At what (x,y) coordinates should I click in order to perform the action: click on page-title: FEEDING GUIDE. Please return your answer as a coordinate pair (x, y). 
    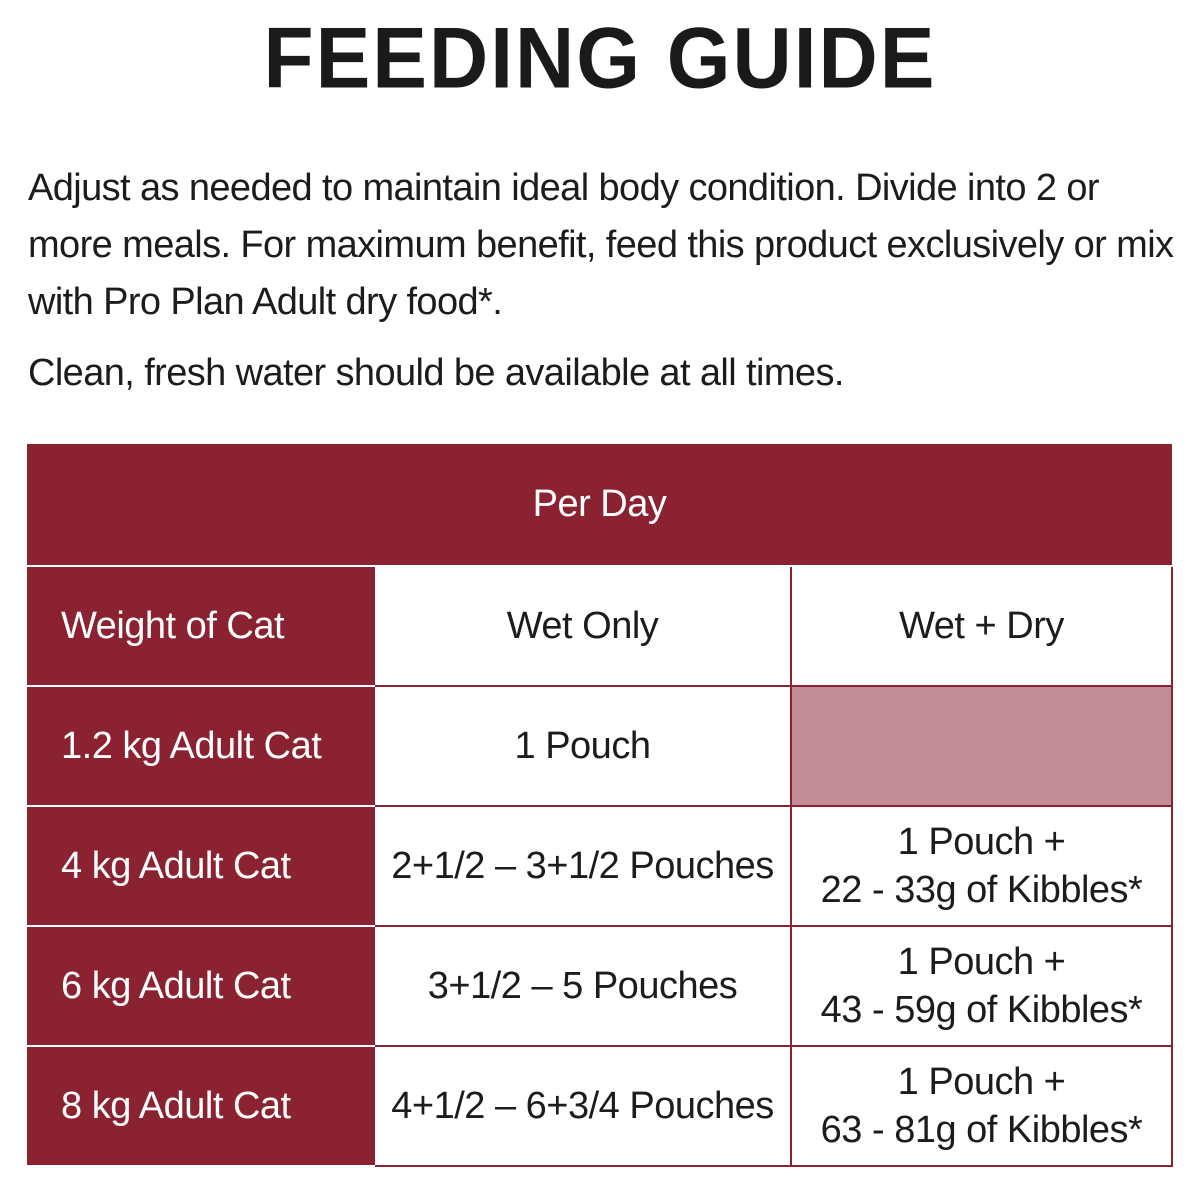
    Looking at the image, I should click on (600, 58).